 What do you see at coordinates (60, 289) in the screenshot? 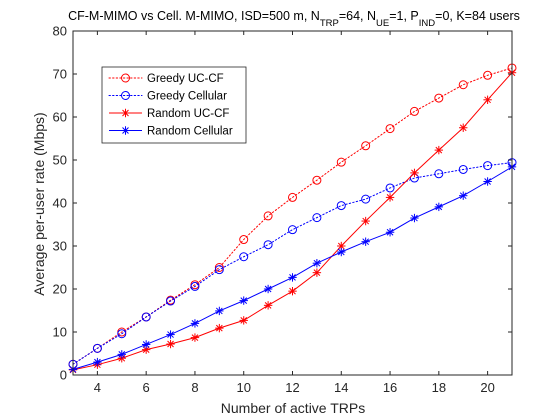
I see `y-tick-label-20: 20` at bounding box center [60, 289].